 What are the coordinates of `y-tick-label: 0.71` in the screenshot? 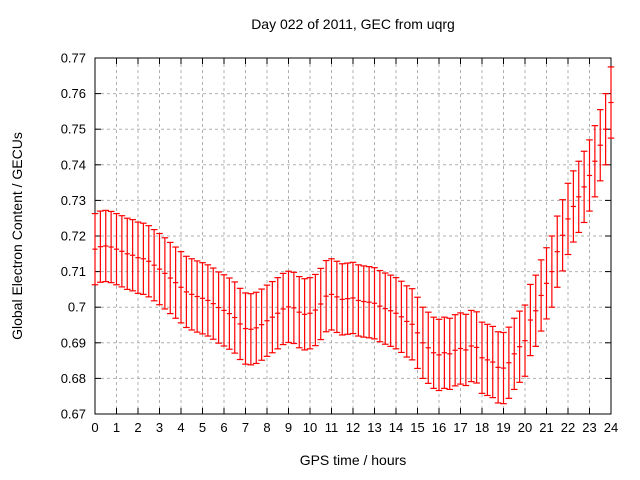 It's located at (73, 271).